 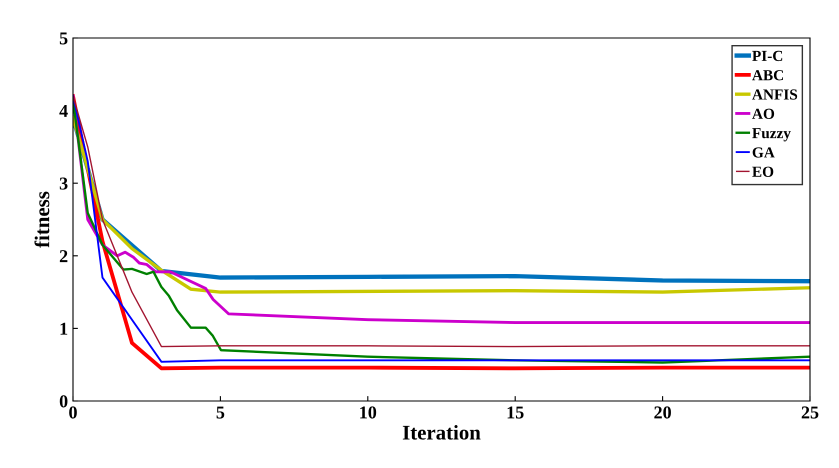 I want to click on y-tick-label: 5, so click(x=64, y=38).